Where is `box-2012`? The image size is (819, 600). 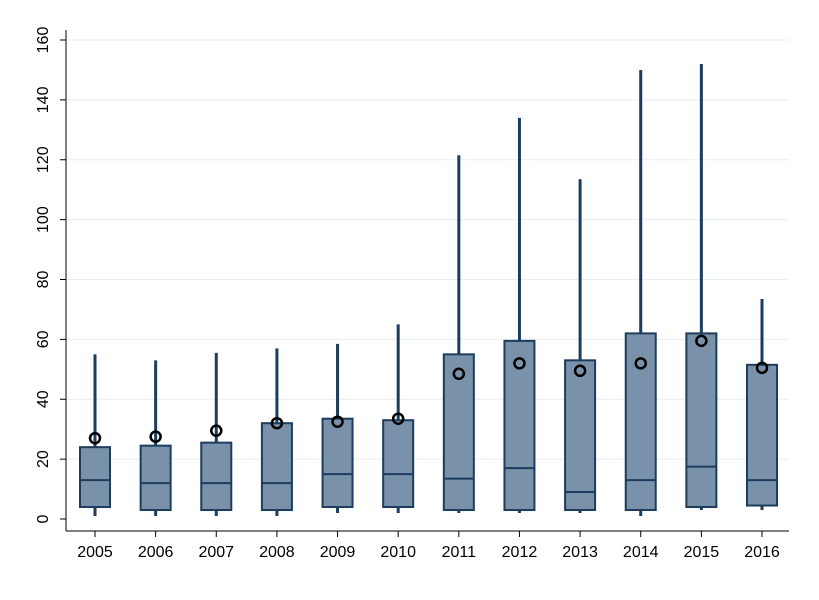
box-2012 is located at coordinates (519, 315).